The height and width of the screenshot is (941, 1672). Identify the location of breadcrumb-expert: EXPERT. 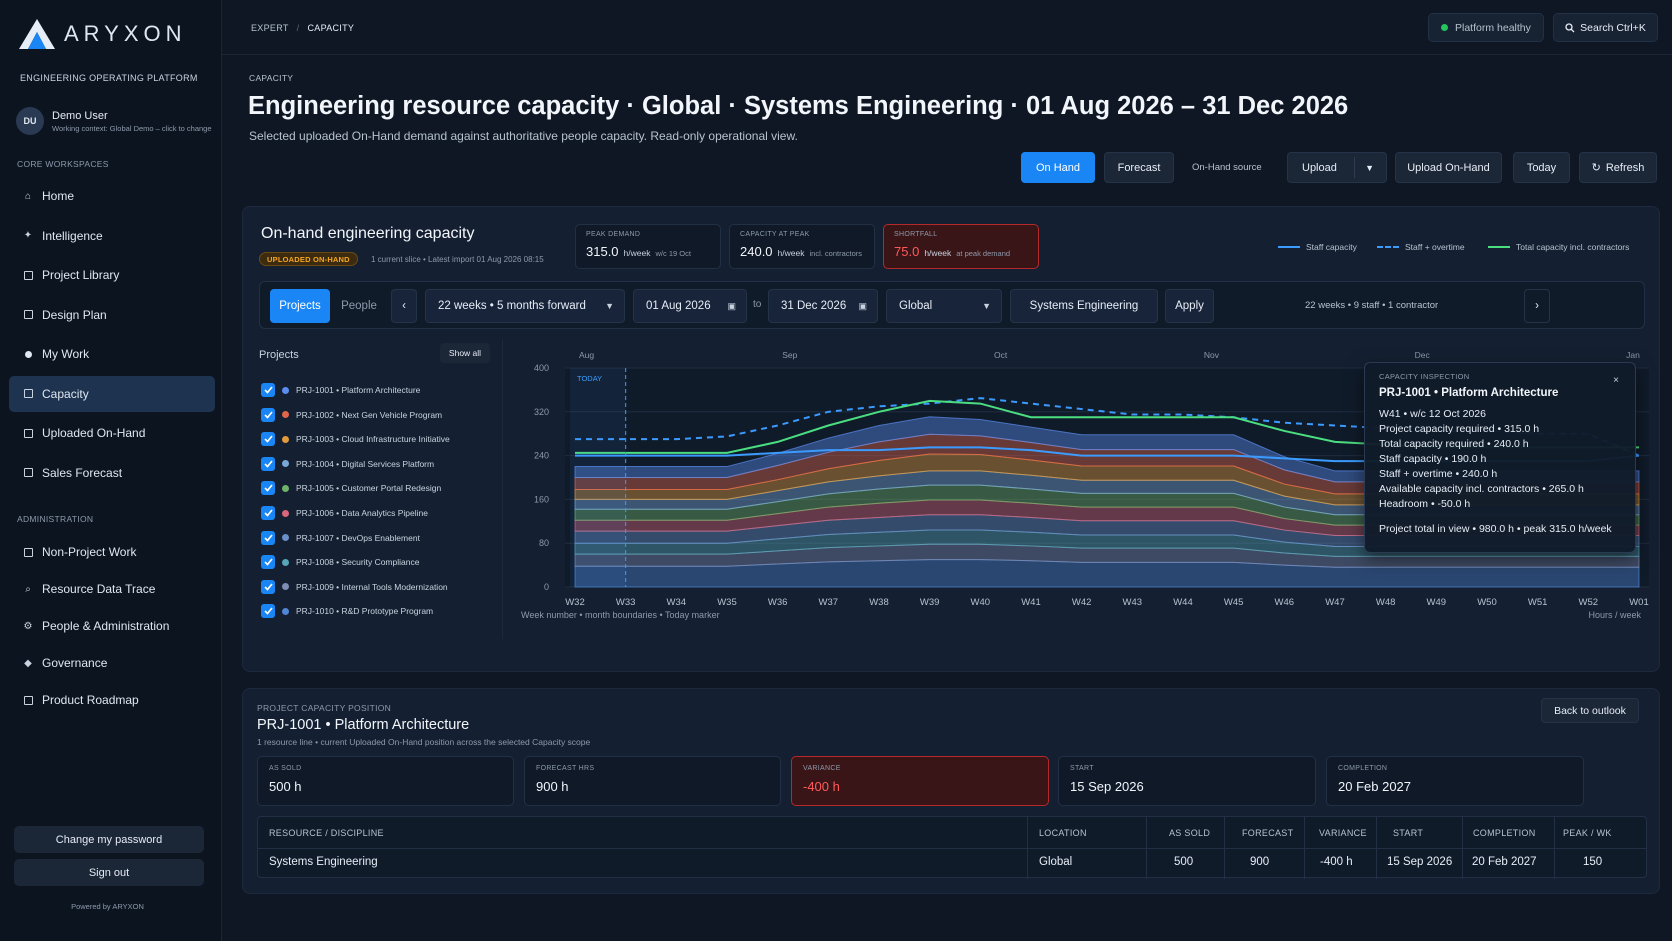
(270, 28).